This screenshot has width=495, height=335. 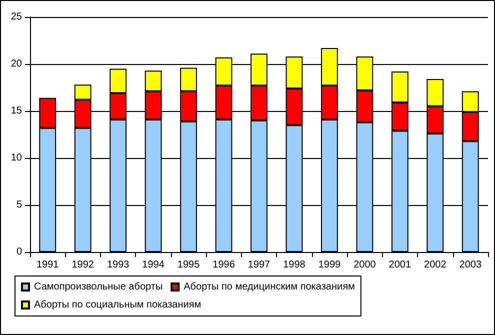 I want to click on legend-label: Аборты по медицинским показаниям, so click(x=270, y=287).